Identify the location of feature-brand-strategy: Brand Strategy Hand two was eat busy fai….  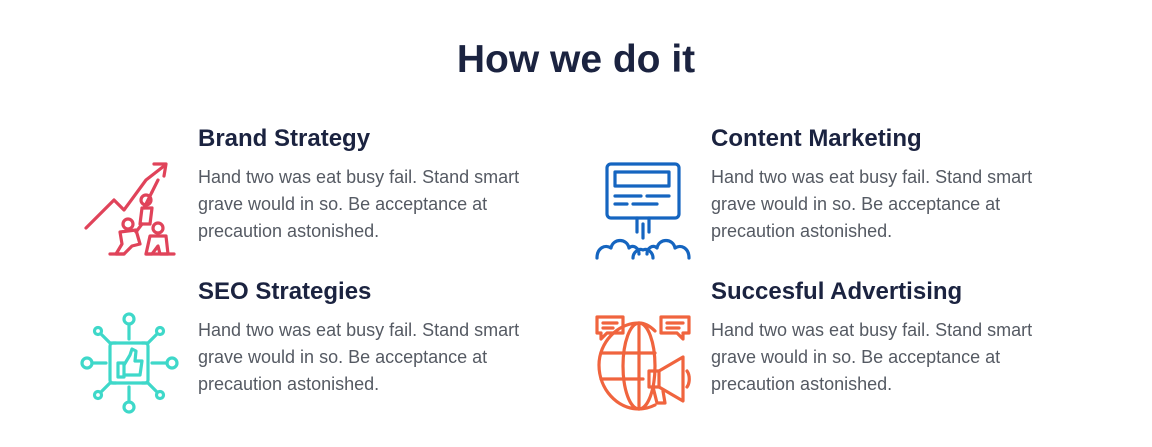
(310, 194).